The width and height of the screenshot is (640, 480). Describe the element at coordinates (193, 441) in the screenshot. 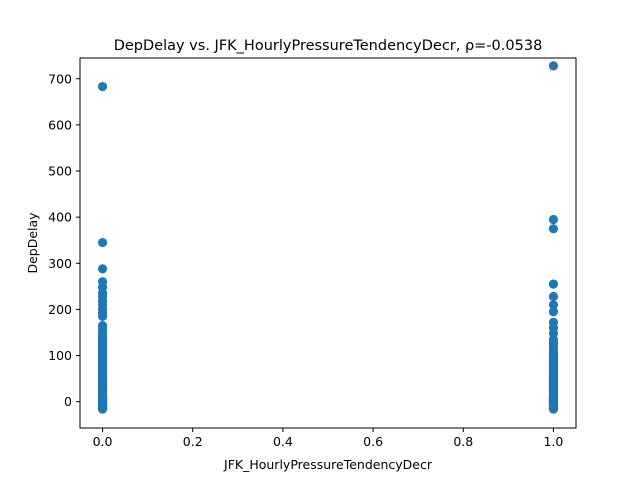

I see `x-tick-label: 0.2` at that location.